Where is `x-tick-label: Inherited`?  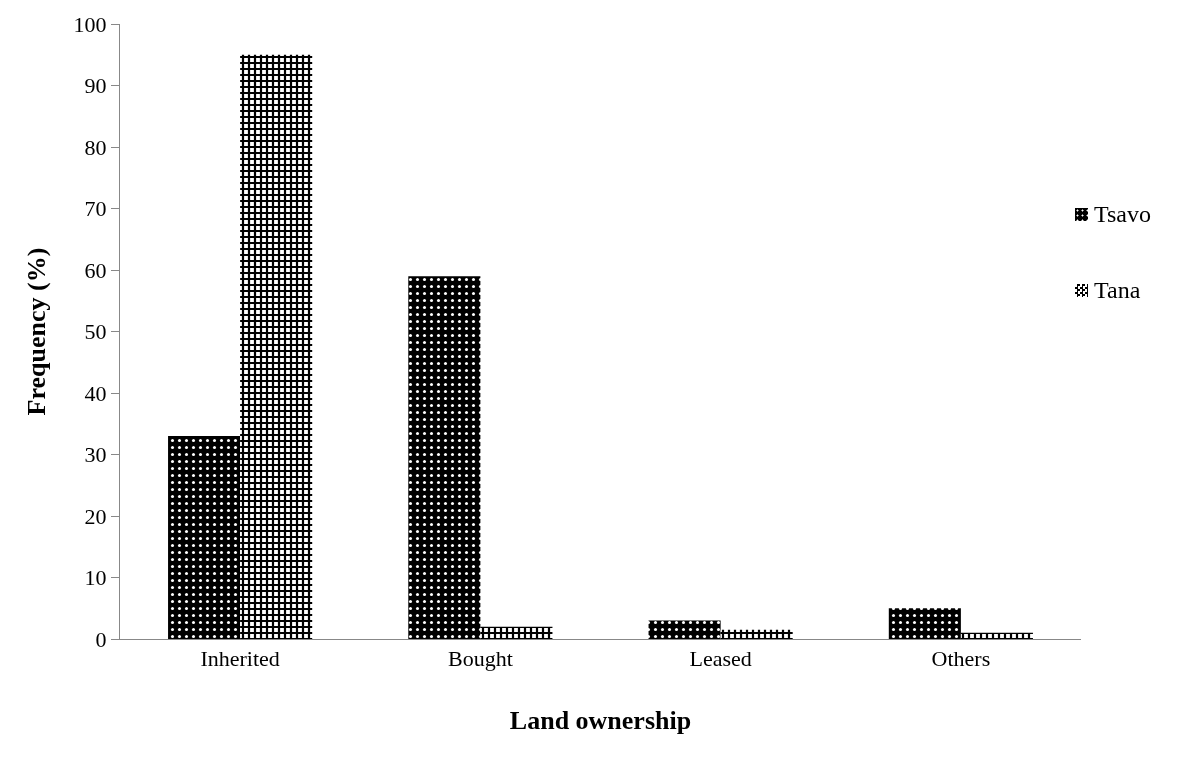
x-tick-label: Inherited is located at coordinates (240, 659).